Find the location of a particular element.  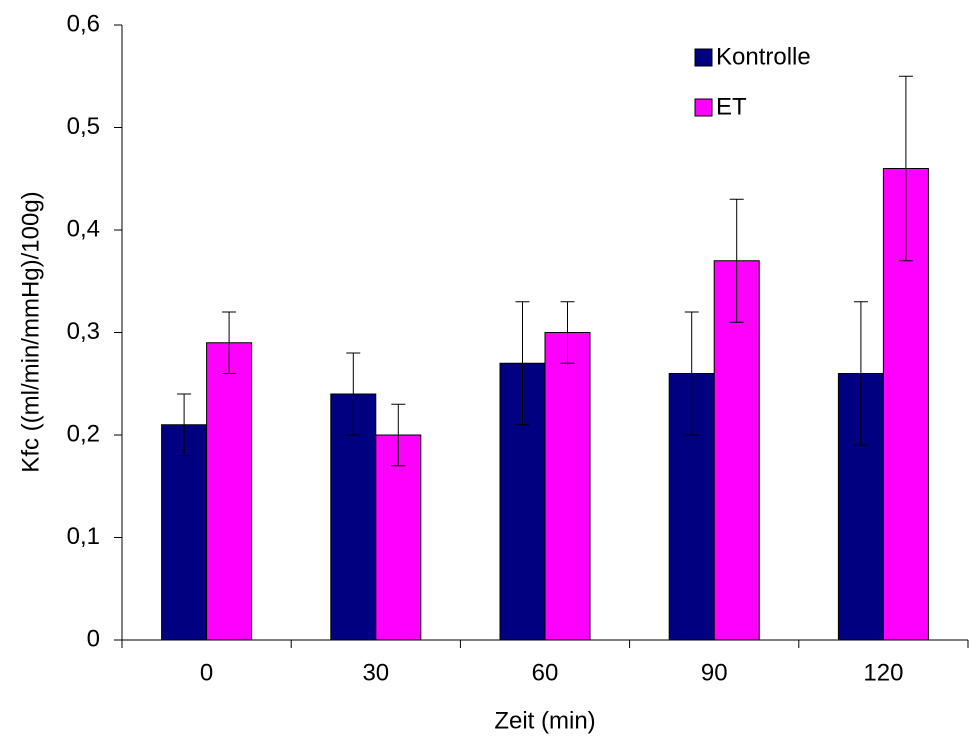

y-axis-label: Kfc ((ml/min/mmHg)/100g) is located at coordinates (30, 331).